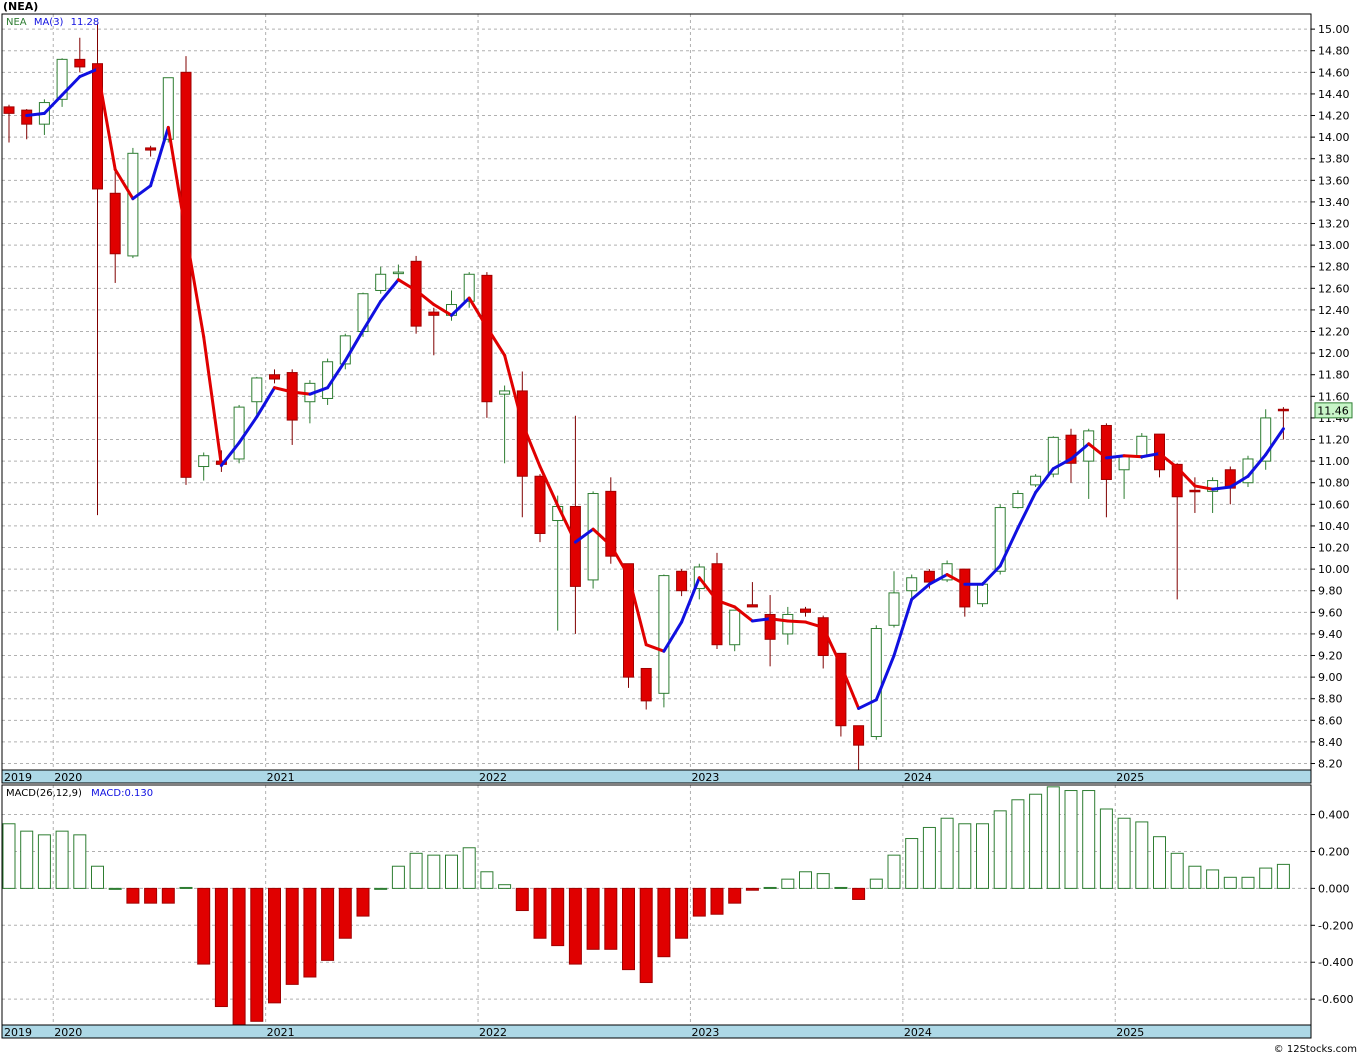 The image size is (1360, 1056). I want to click on year-label: 2019, so click(18, 1032).